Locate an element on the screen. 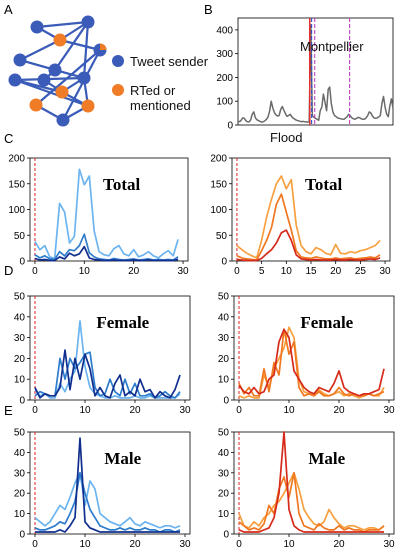  panel-letter-a: A is located at coordinates (8, 9).